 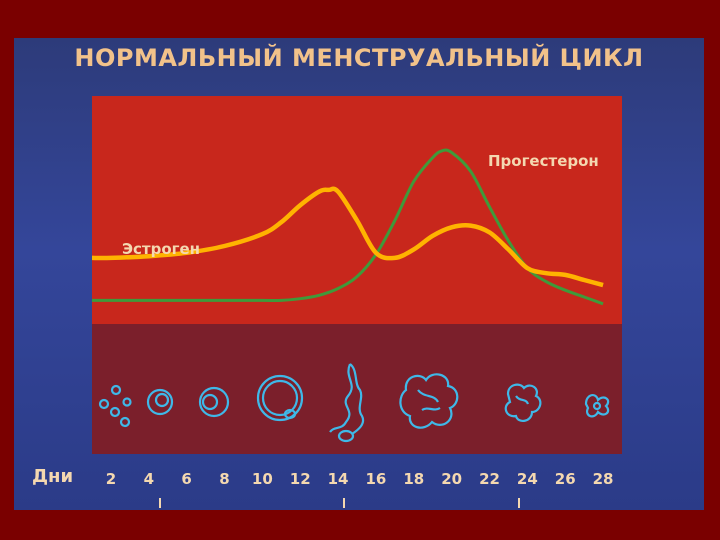 What do you see at coordinates (543, 161) in the screenshot?
I see `progesterone-series-label: Прогестерон` at bounding box center [543, 161].